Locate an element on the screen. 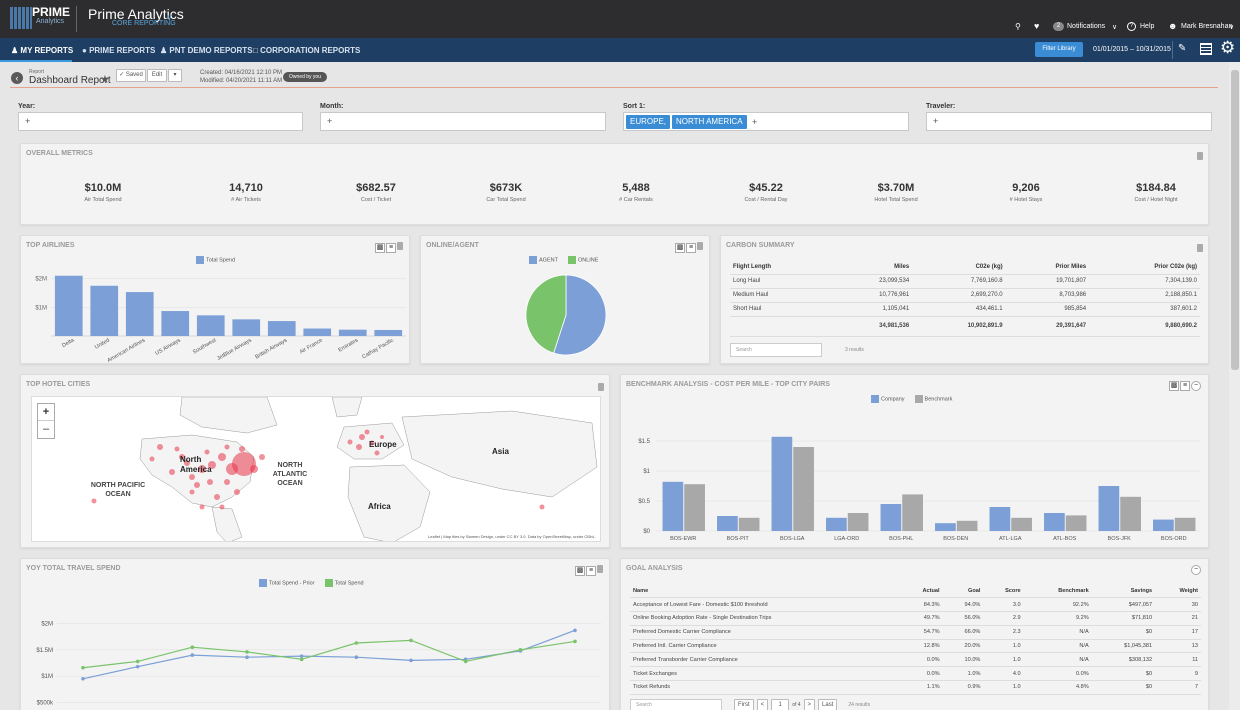 This screenshot has width=1240, height=710. year-filter-input: + is located at coordinates (160, 121).